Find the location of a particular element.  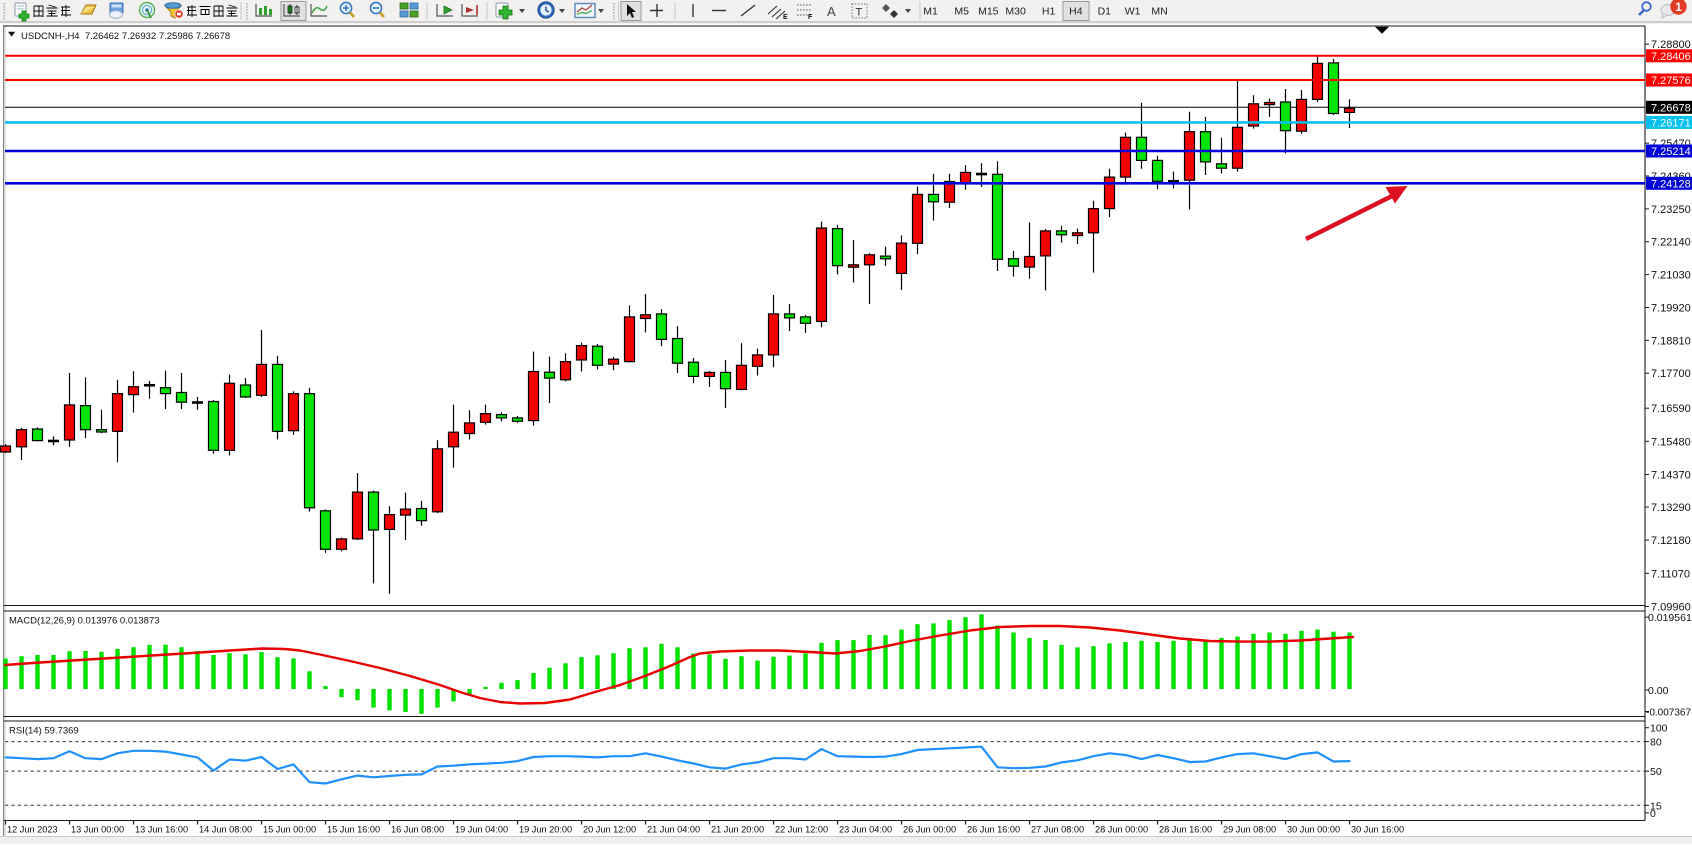

svg-text: E is located at coordinates (785, 17).